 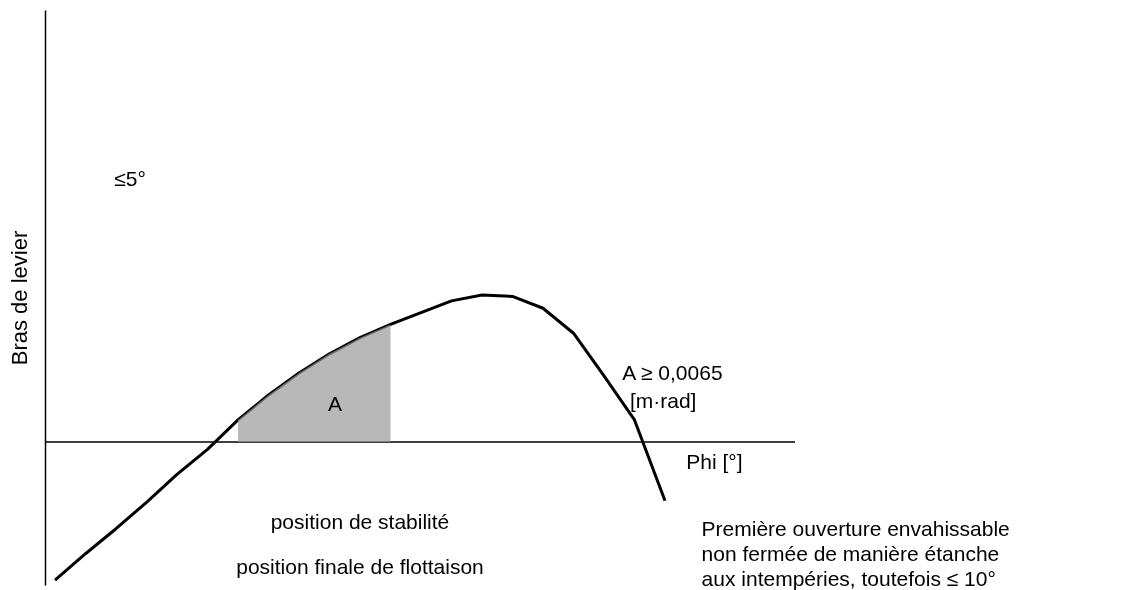 What do you see at coordinates (855, 529) in the screenshot?
I see `text: Première ouverture envahissable` at bounding box center [855, 529].